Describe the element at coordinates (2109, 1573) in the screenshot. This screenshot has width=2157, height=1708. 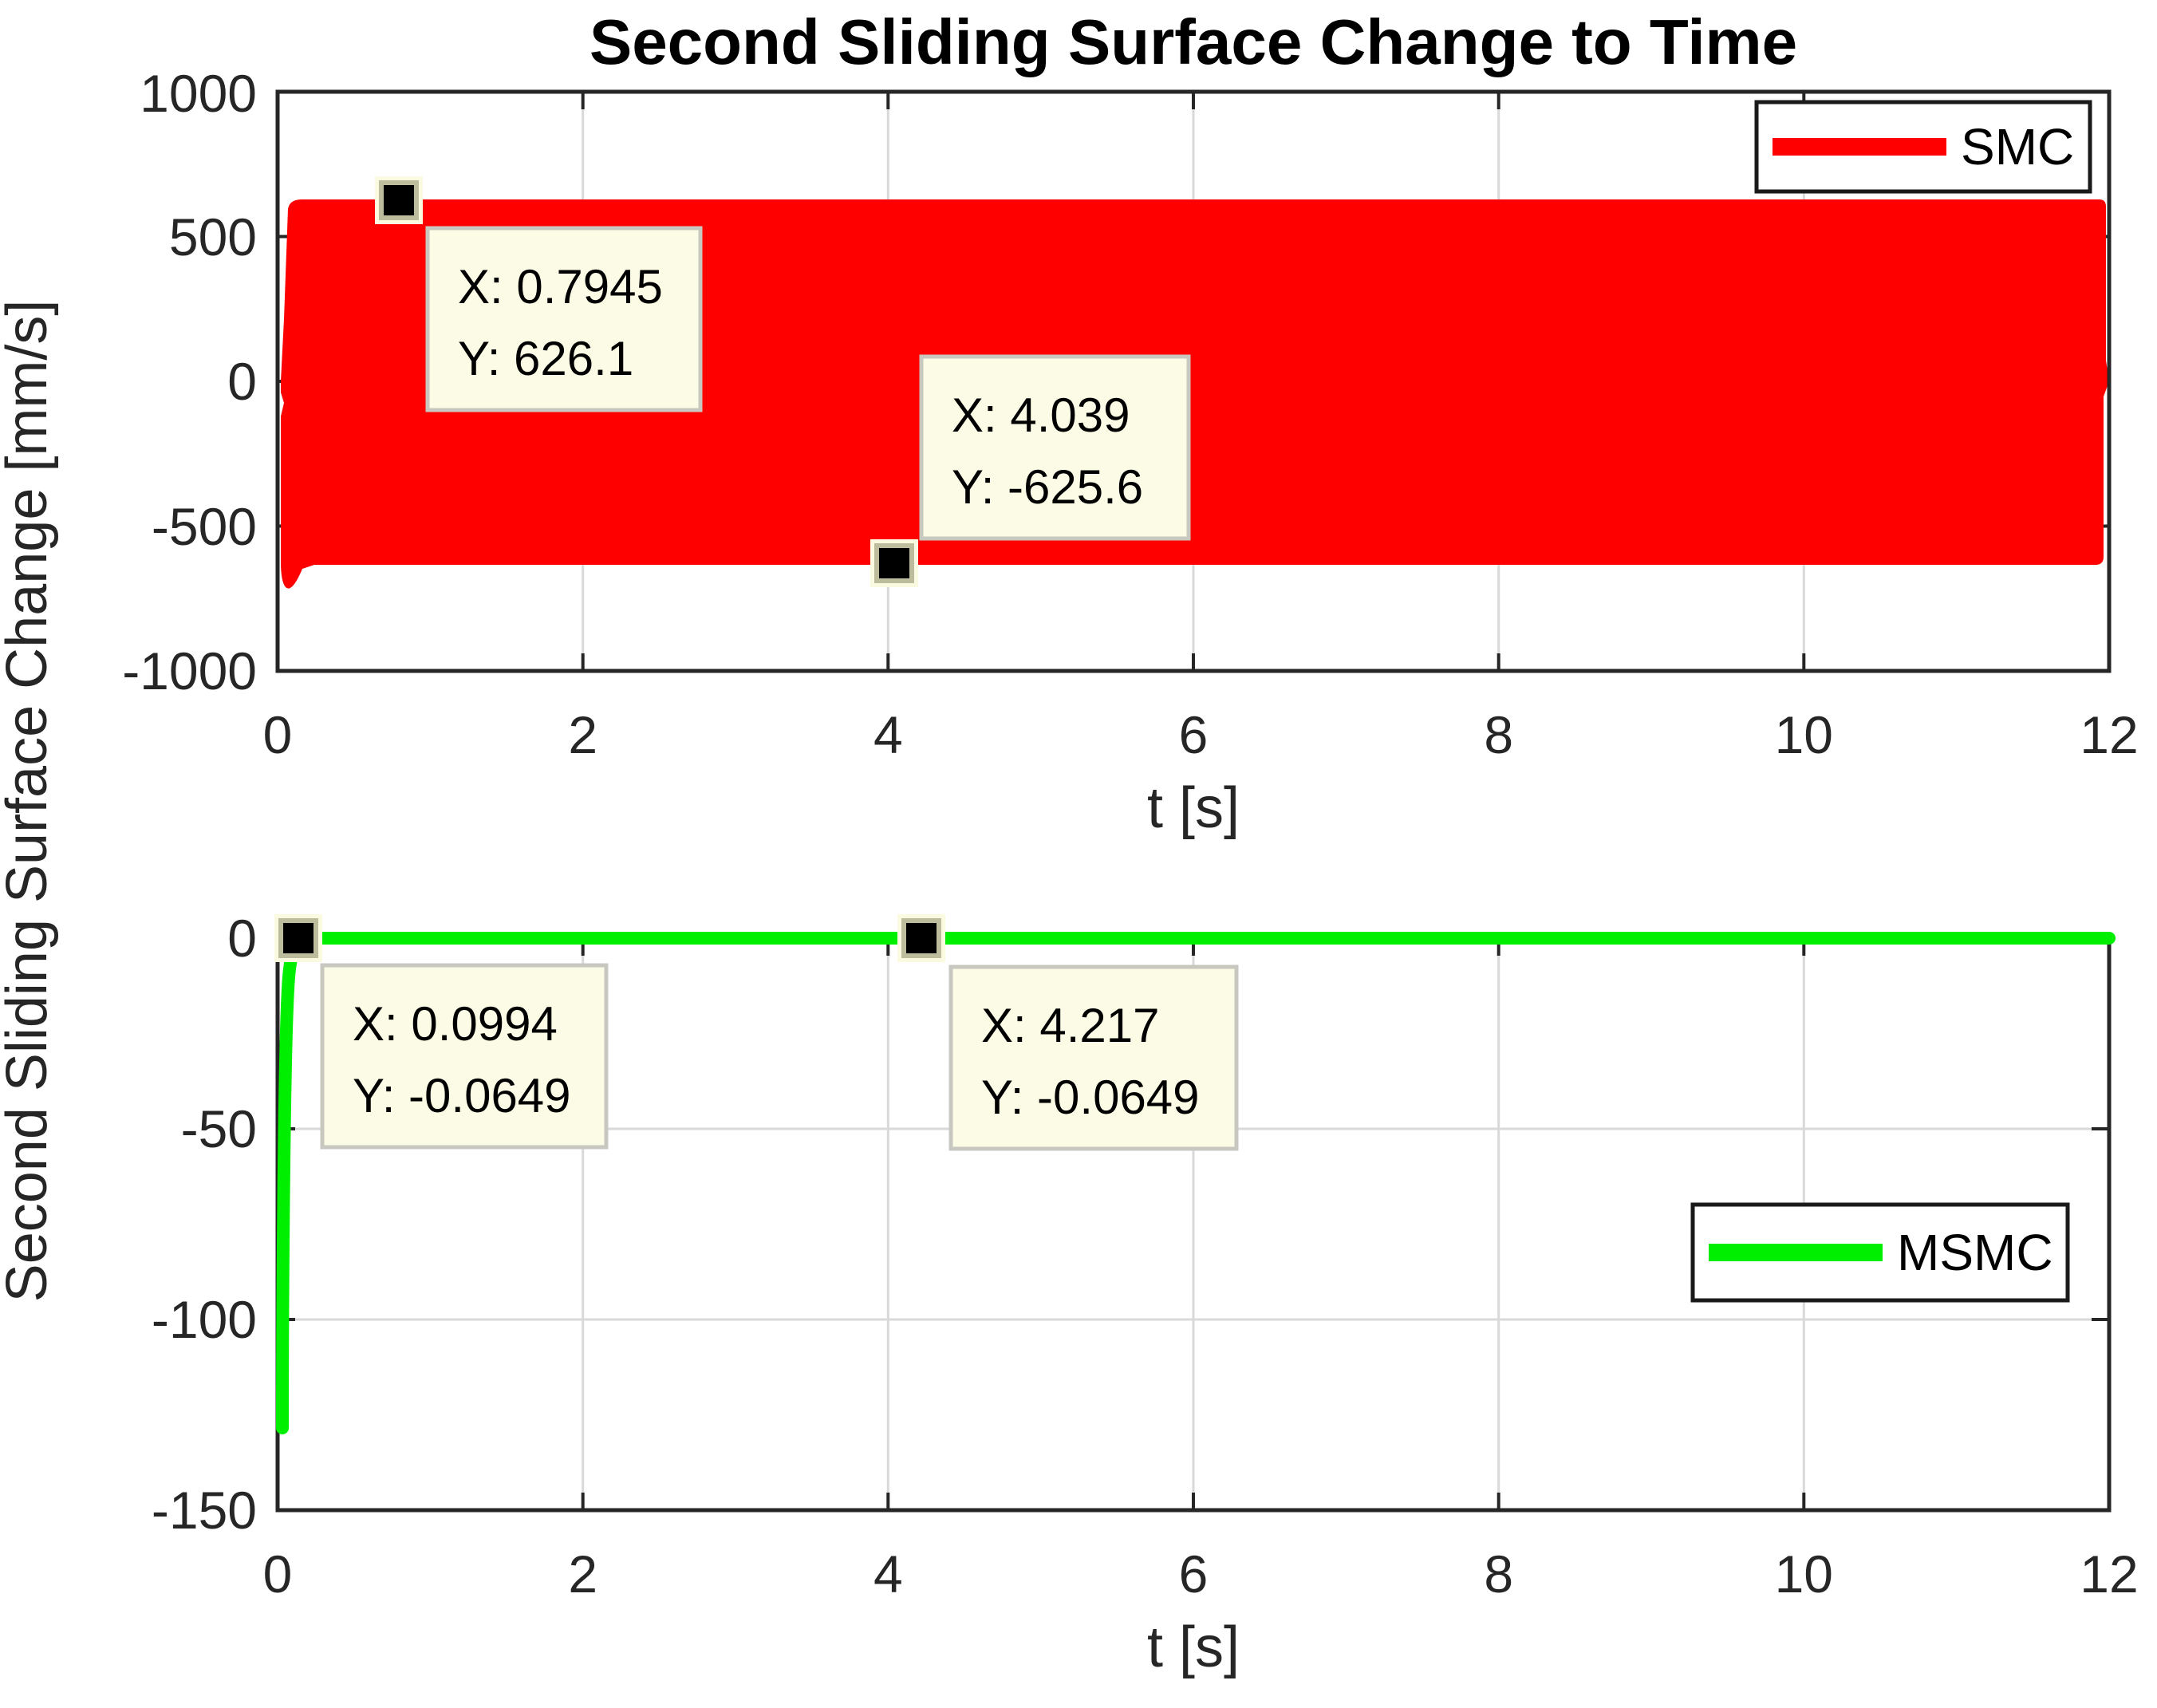
I see `bottom-xtick-12: 12` at that location.